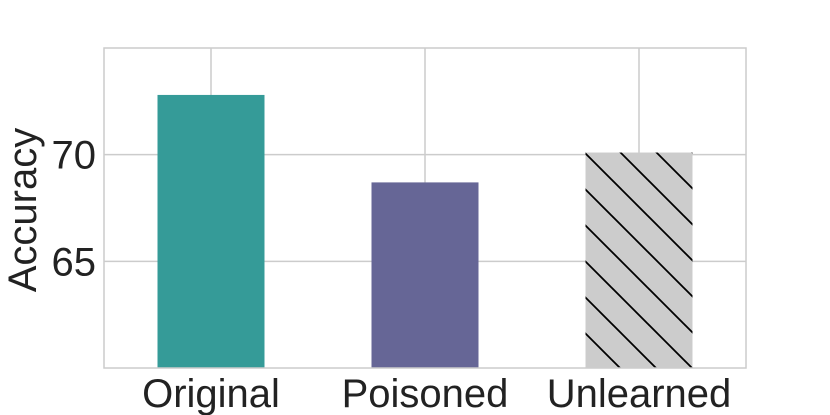 Image resolution: width=830 pixels, height=415 pixels. What do you see at coordinates (425, 393) in the screenshot?
I see `x-tick-label: Poisoned` at bounding box center [425, 393].